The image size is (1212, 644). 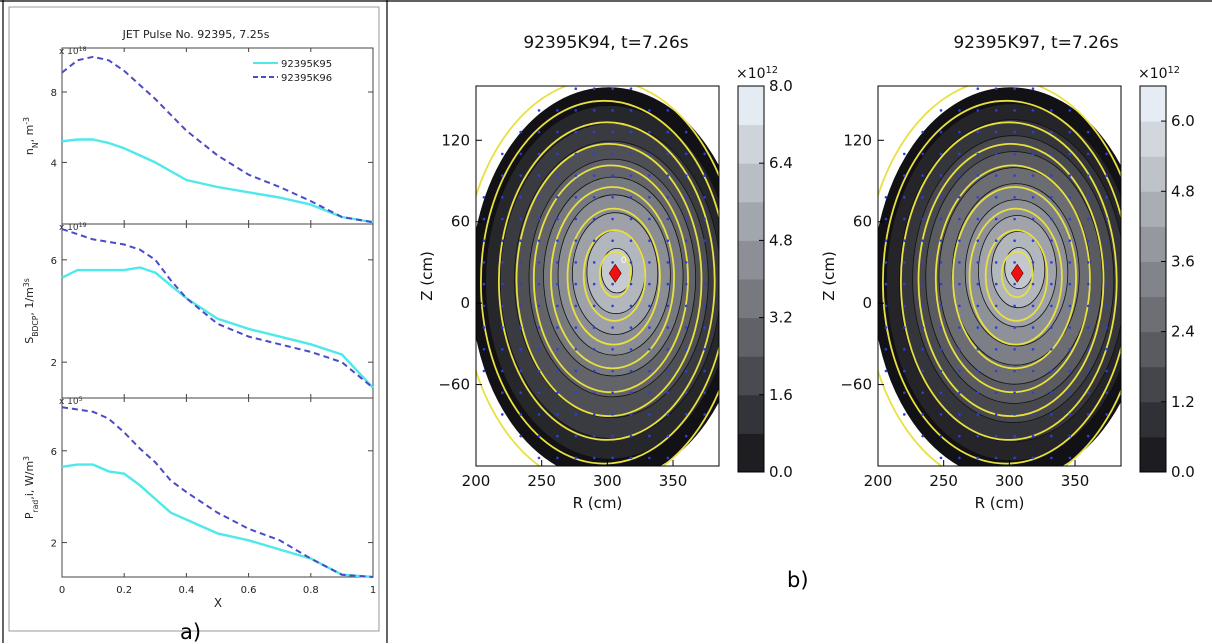 What do you see at coordinates (373, 590) in the screenshot?
I see `x-tick-label: 1` at bounding box center [373, 590].